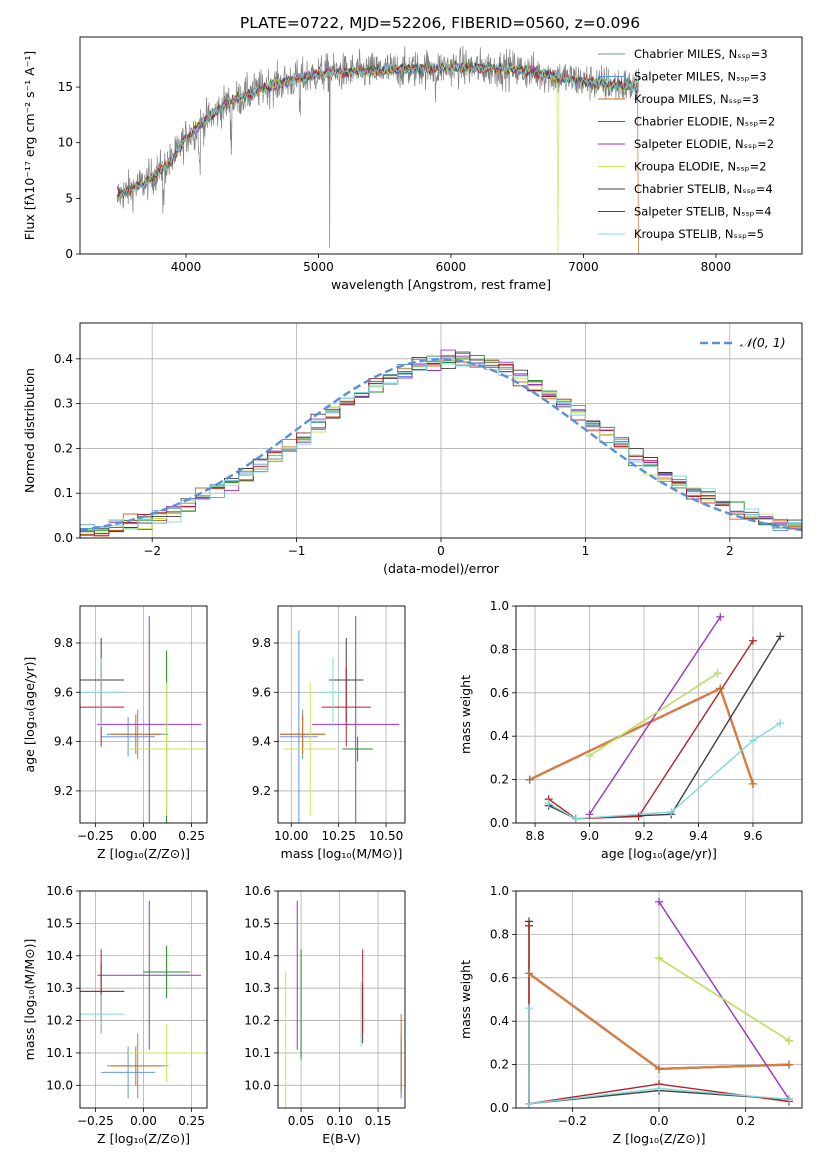 Image resolution: width=819 pixels, height=1170 pixels. I want to click on series-line-kroupa_stelib, so click(664, 771).